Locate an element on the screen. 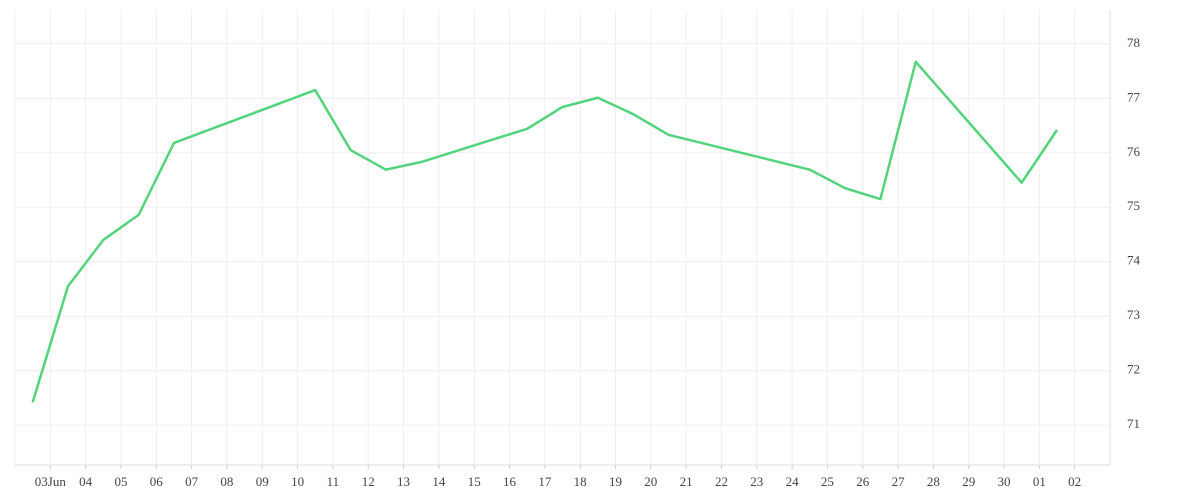  x-tick-label: 19 is located at coordinates (615, 481).